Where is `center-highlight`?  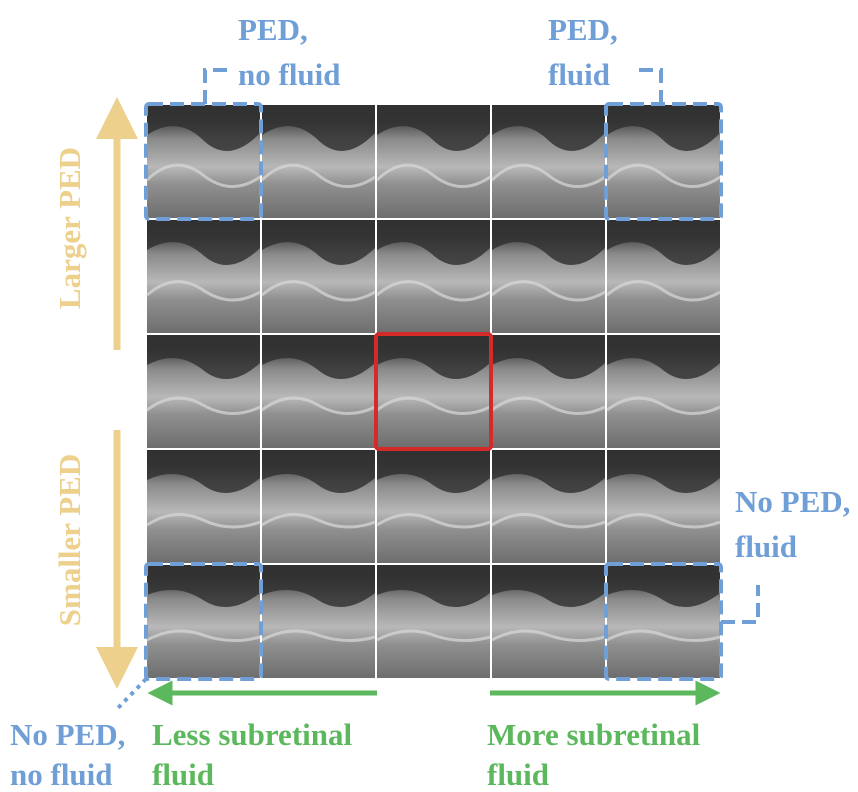
center-highlight is located at coordinates (433, 391).